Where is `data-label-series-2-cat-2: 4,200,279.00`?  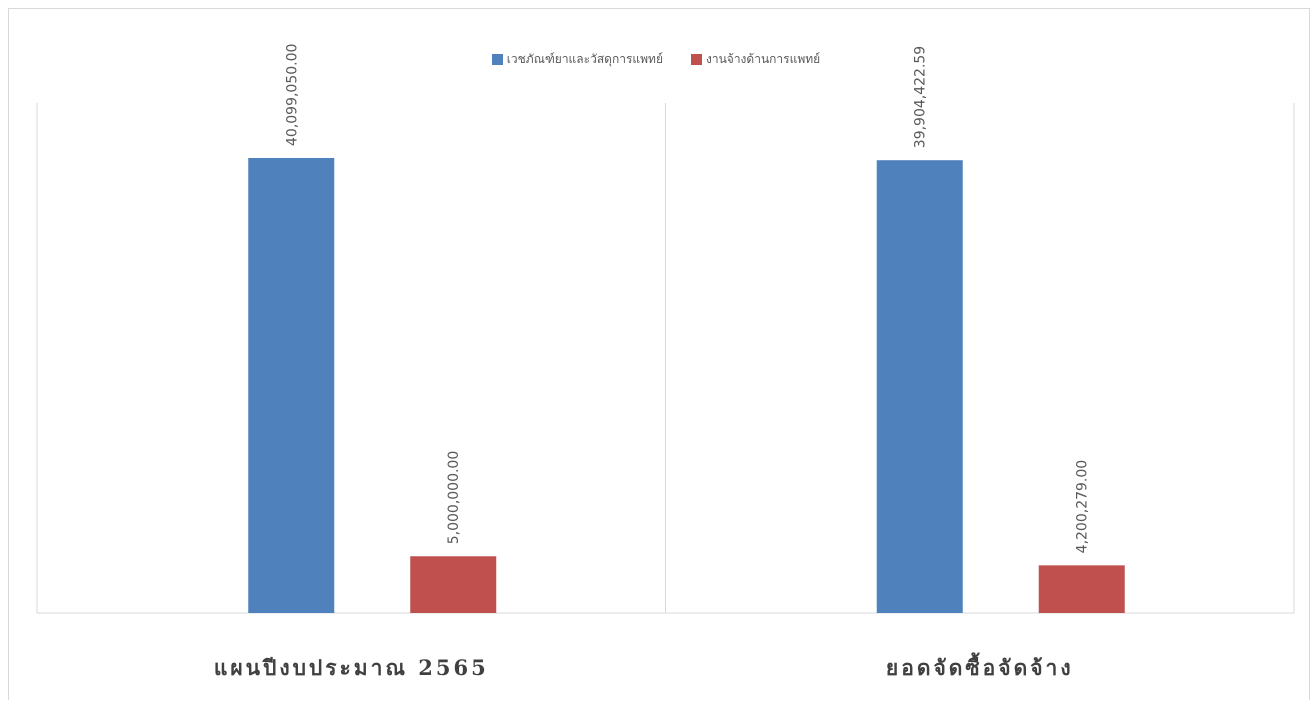
data-label-series-2-cat-2: 4,200,279.00 is located at coordinates (1083, 507).